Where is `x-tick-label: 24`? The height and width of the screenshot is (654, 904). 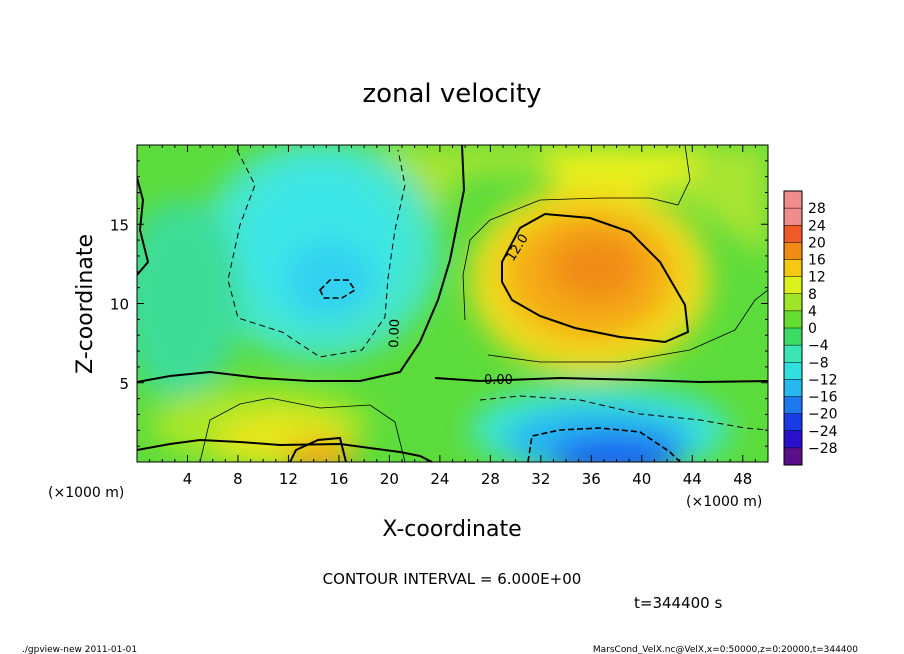 x-tick-label: 24 is located at coordinates (439, 479).